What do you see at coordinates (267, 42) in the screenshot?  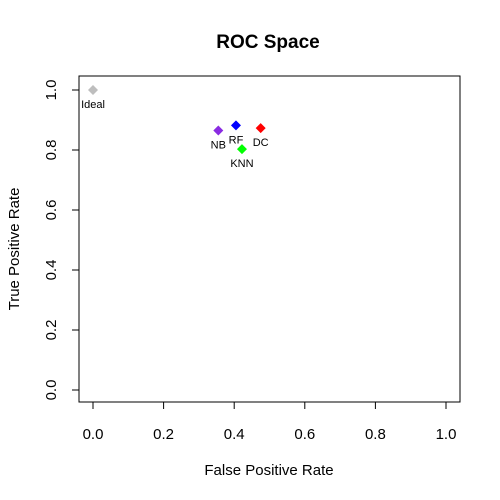 I see `chart-title: ROC Space` at bounding box center [267, 42].